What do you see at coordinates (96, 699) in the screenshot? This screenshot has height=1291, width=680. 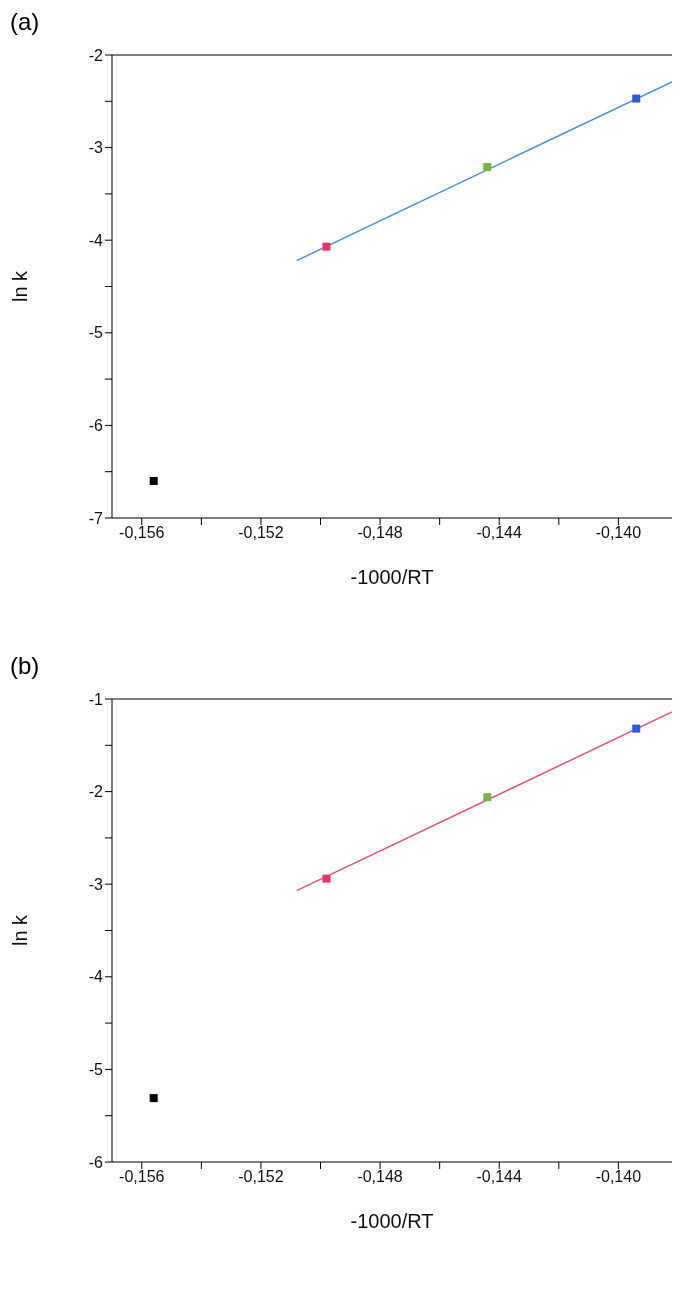 I see `y-tick-label: -1` at bounding box center [96, 699].